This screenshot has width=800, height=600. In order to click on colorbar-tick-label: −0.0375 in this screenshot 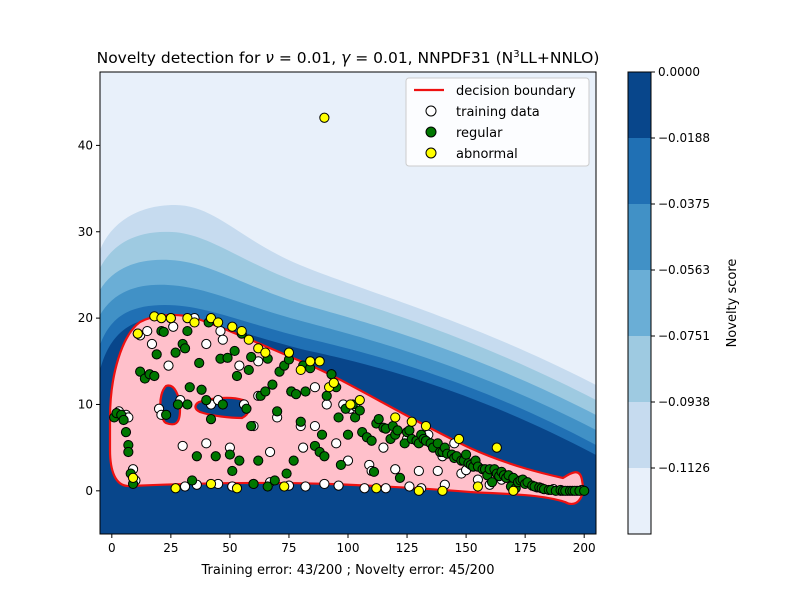, I will do `click(684, 204)`.